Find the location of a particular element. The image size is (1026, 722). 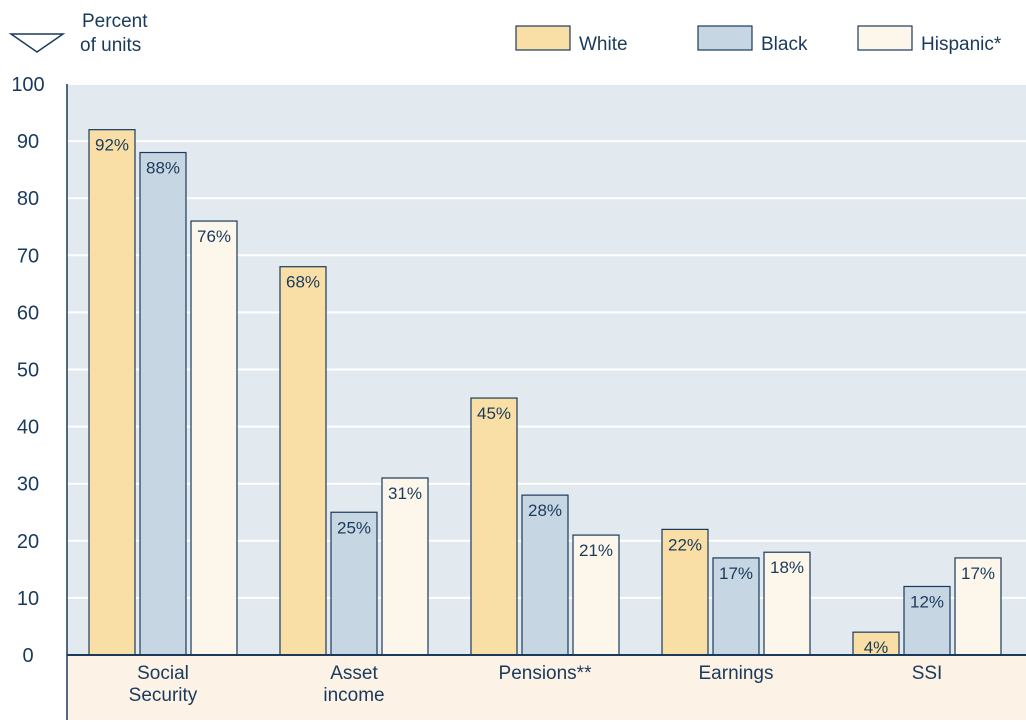

data-label-white-1: 68% is located at coordinates (303, 282).